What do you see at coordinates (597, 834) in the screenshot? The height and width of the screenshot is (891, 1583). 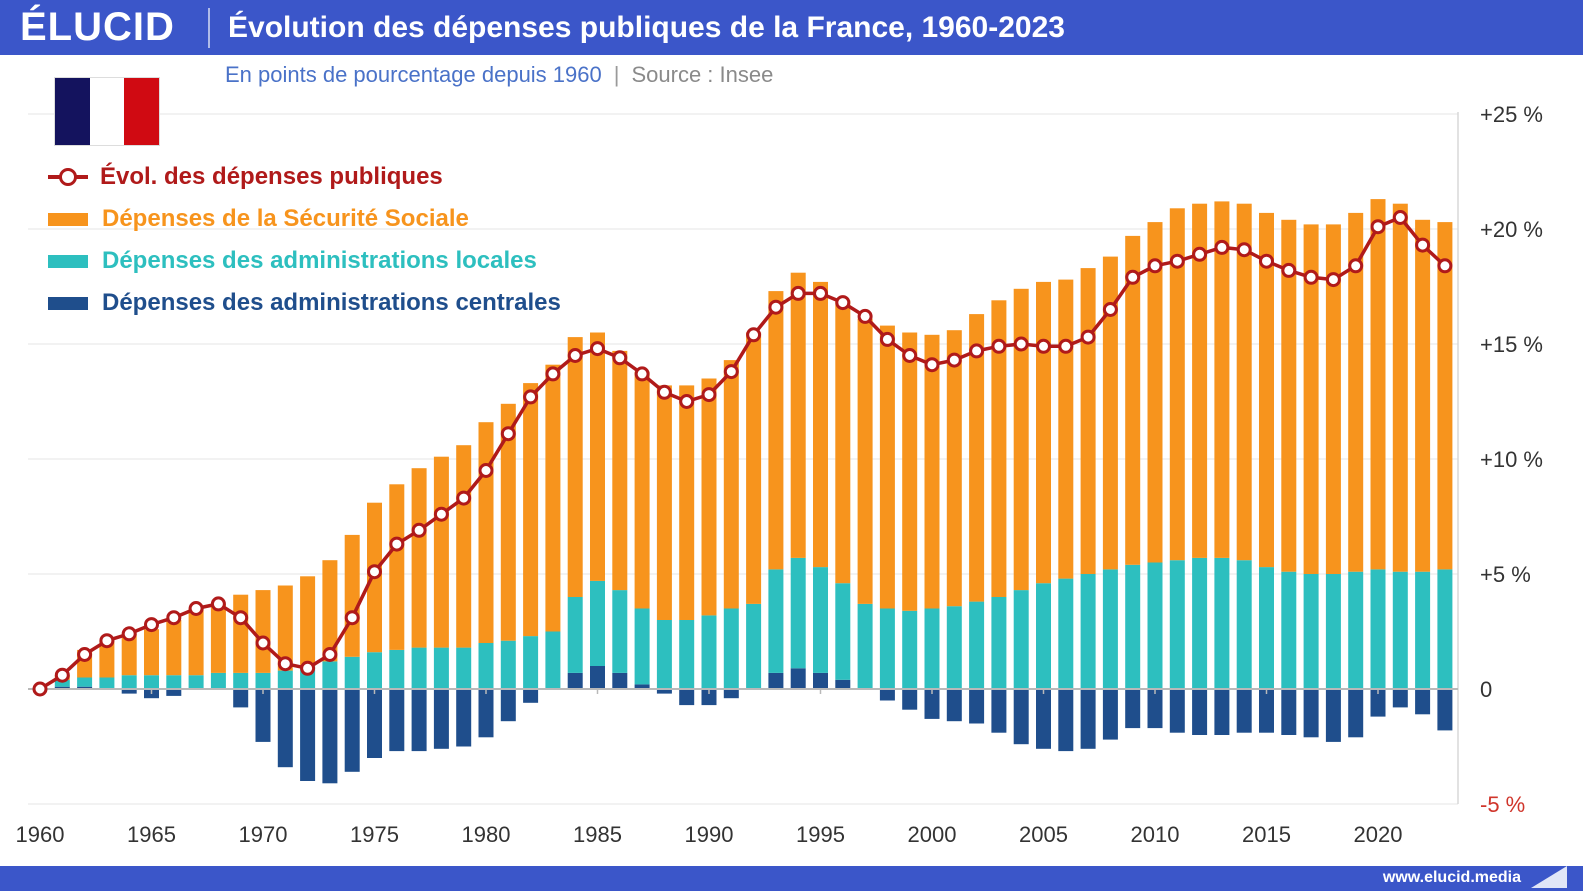 I see `x-tick-label: 1985` at bounding box center [597, 834].